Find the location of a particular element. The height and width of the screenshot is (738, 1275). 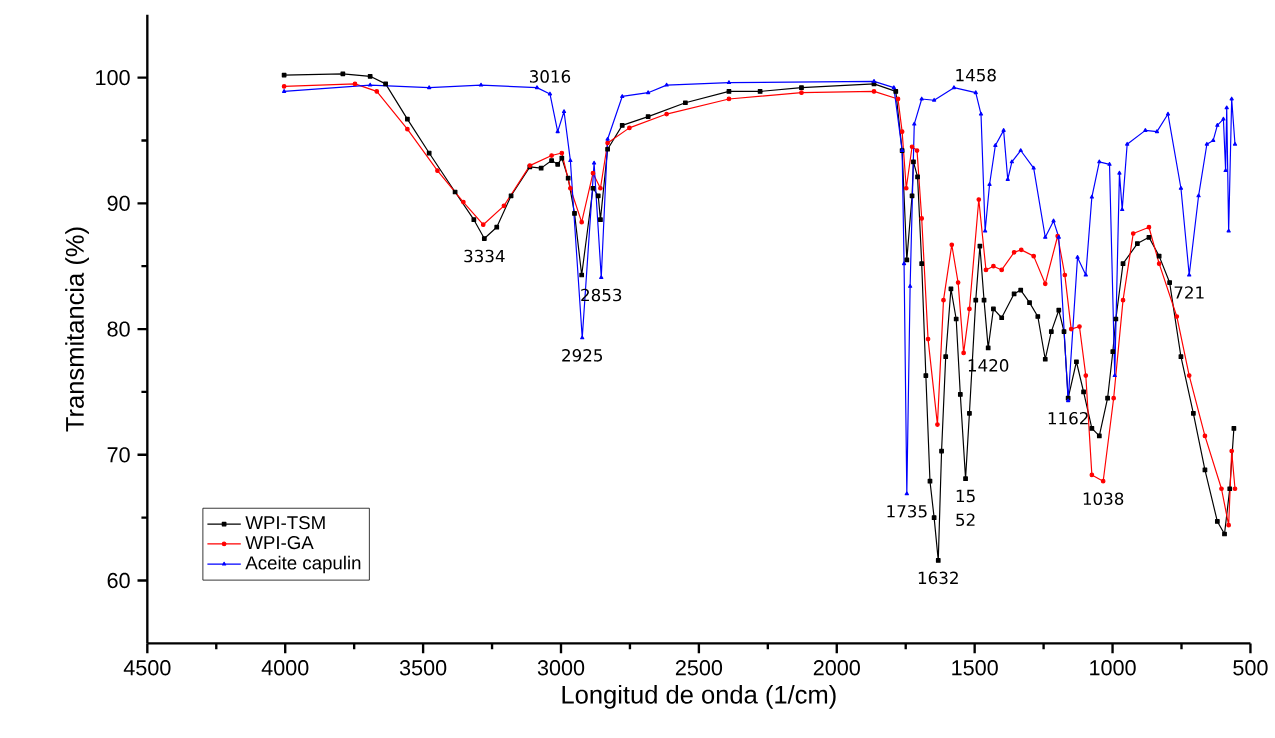

annotation: 721 is located at coordinates (1189, 292).